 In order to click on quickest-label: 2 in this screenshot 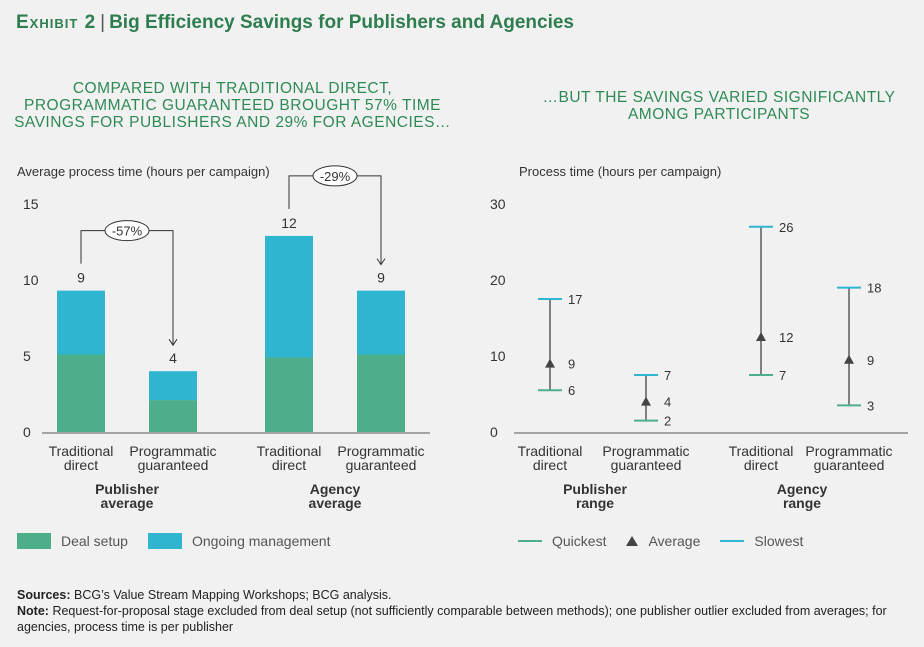, I will do `click(667, 421)`.